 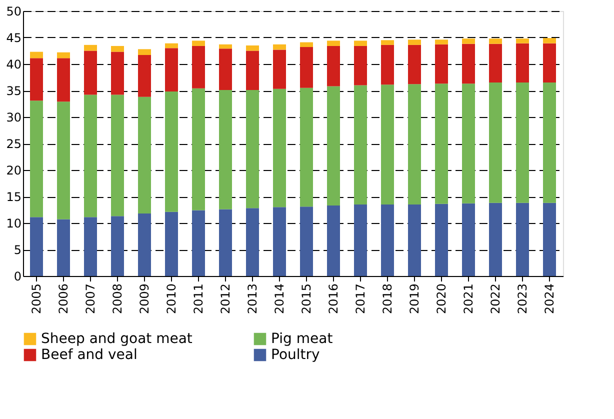 I want to click on x-tick-label: 2023, so click(x=523, y=299).